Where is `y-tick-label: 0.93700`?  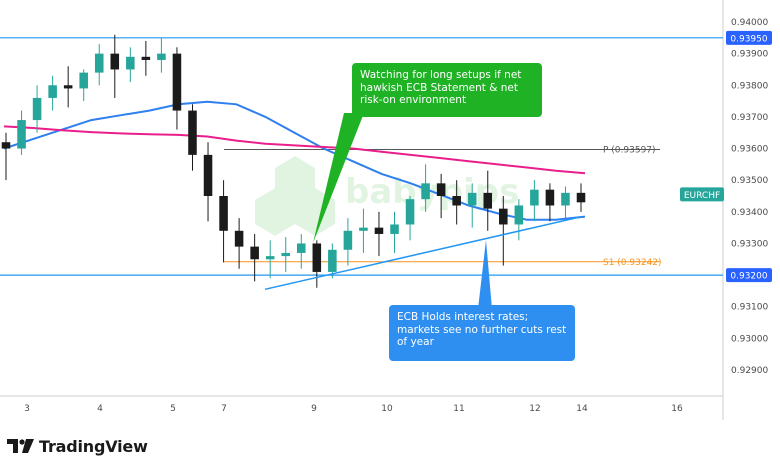
y-tick-label: 0.93700 is located at coordinates (749, 118).